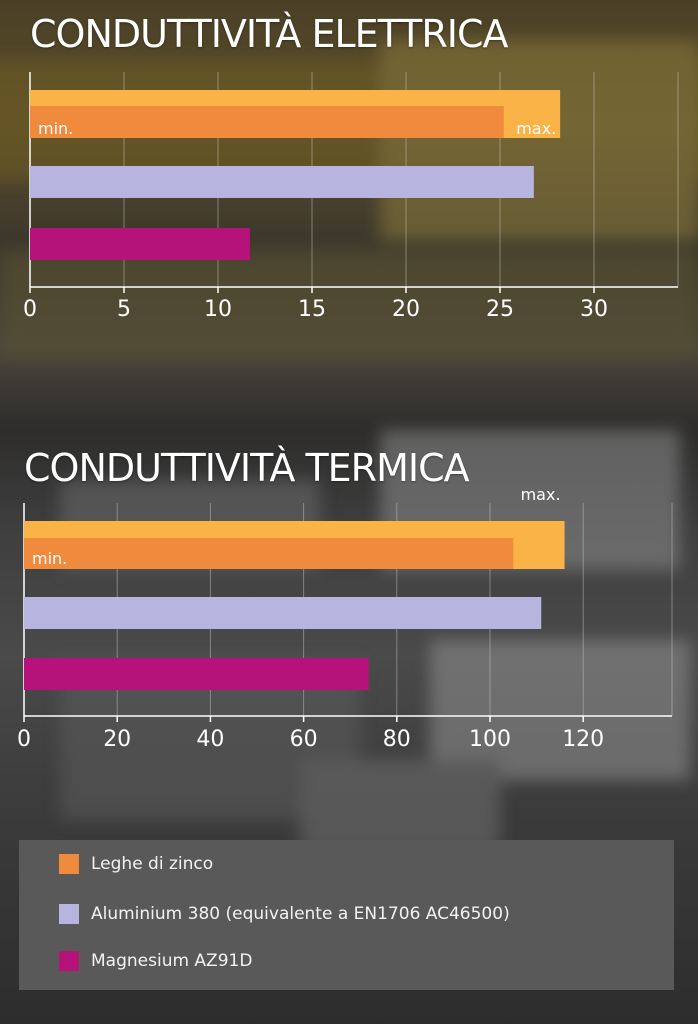  I want to click on legend-label-magnesium: Magnesium AZ91D, so click(172, 961).